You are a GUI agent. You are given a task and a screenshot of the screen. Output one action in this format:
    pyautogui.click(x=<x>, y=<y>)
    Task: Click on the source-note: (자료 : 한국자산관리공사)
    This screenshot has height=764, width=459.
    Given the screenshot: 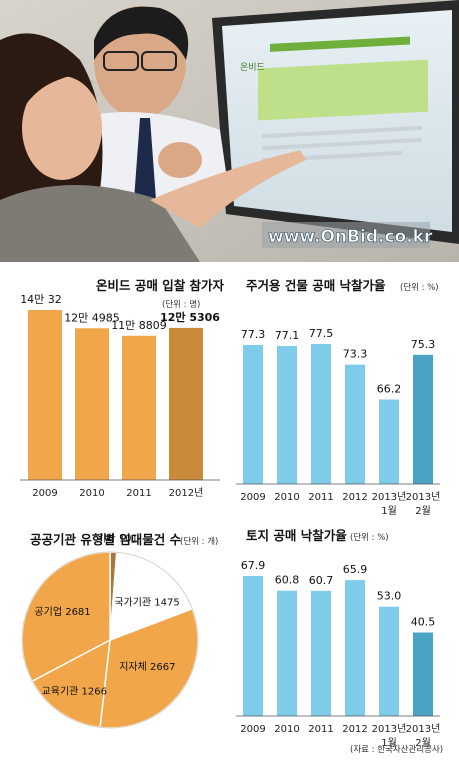 What is the action you would take?
    pyautogui.click(x=396, y=749)
    